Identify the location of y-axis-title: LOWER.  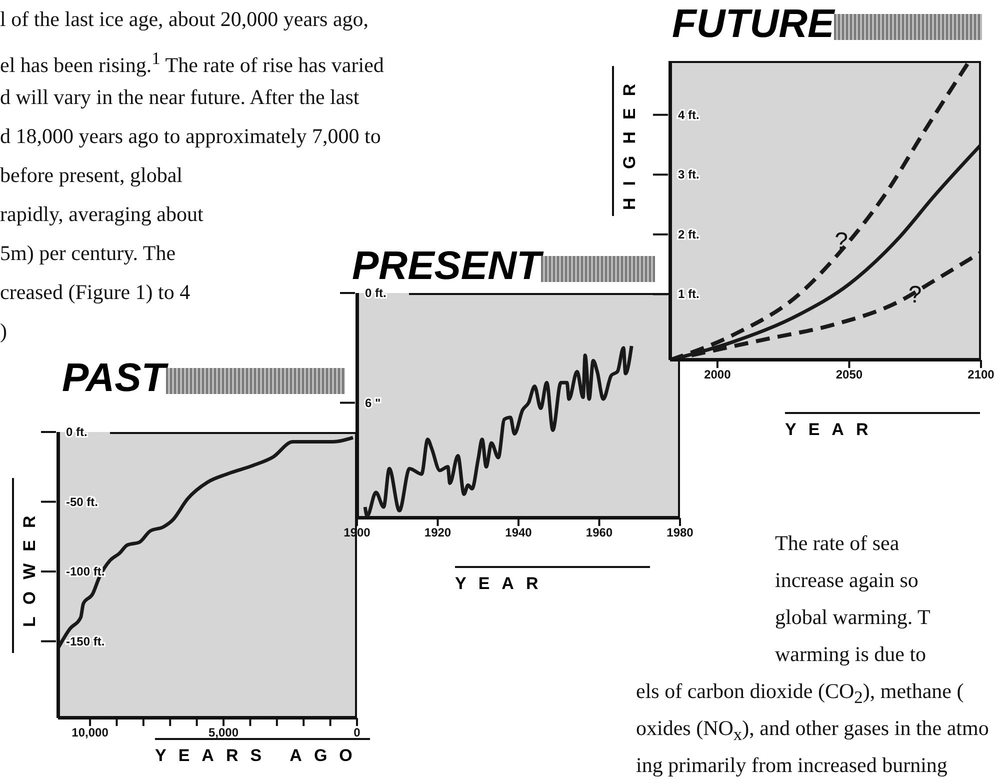
(26, 565).